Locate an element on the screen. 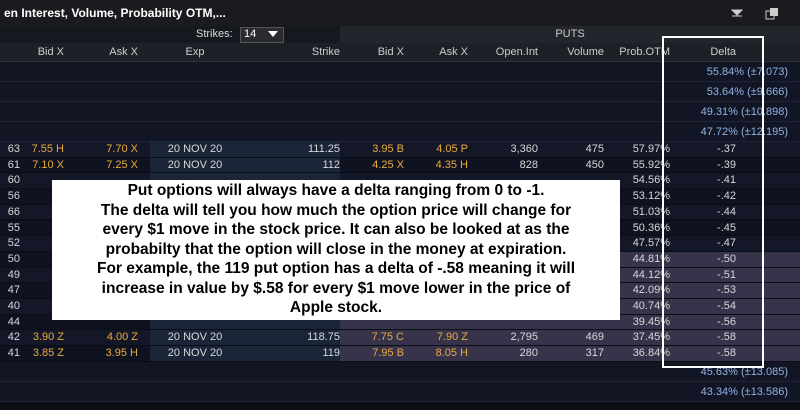 The image size is (800, 410). dropdown-arrow is located at coordinates (273, 35).